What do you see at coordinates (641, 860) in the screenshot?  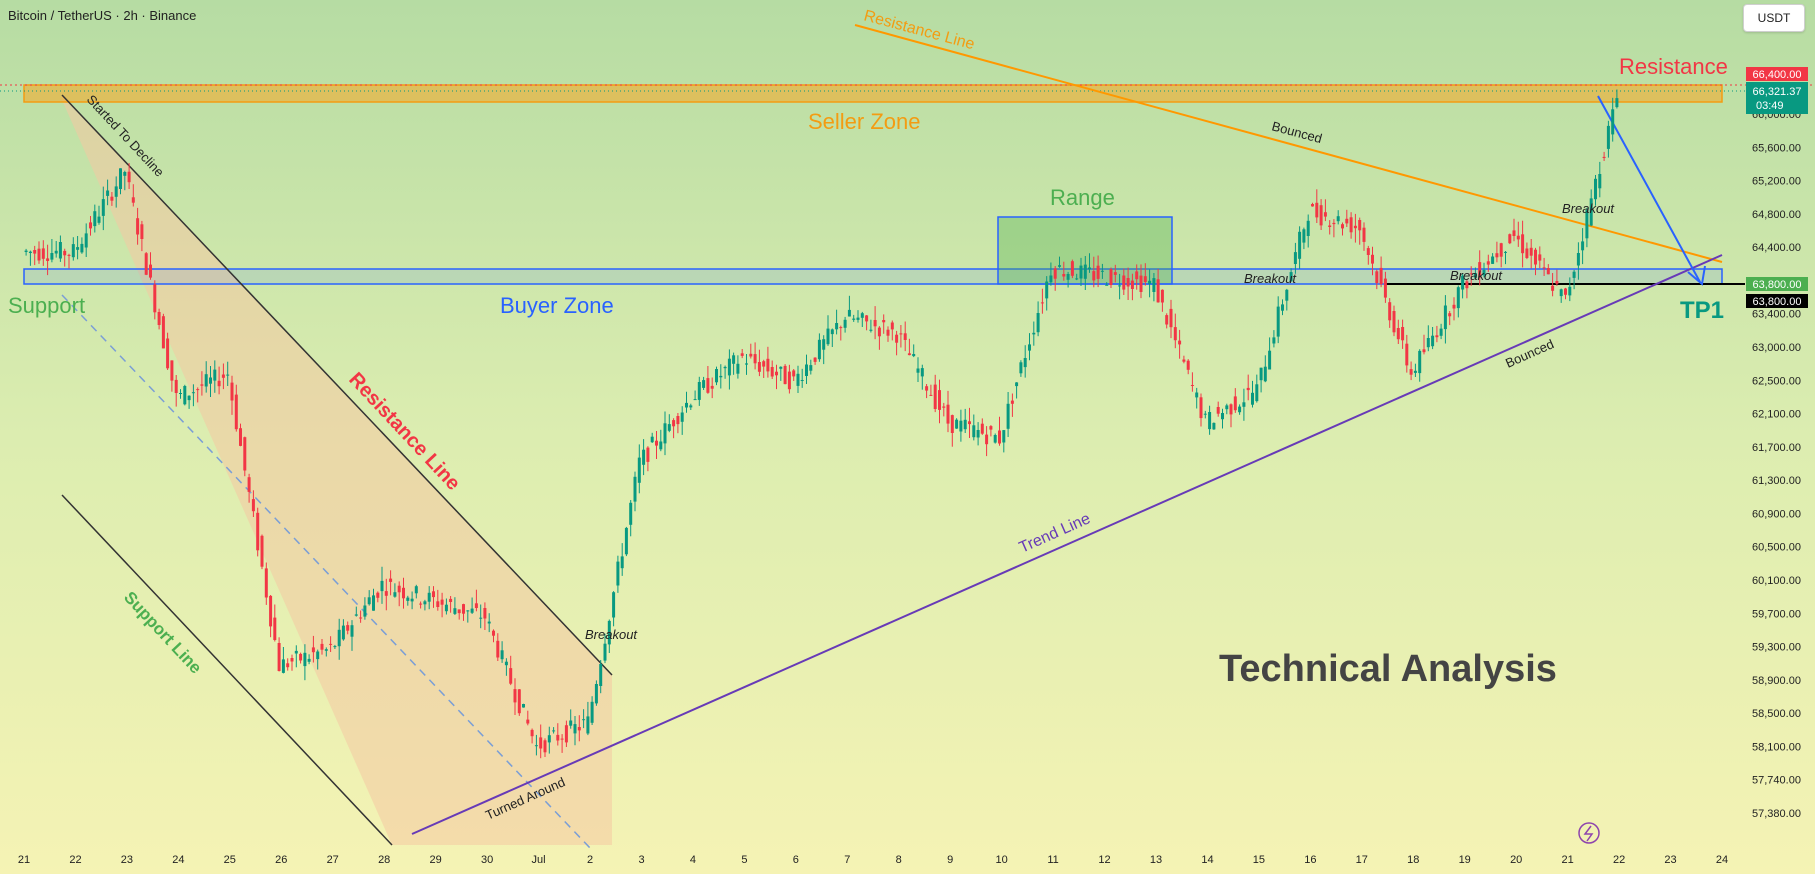 I see `time-tick-label: 3` at bounding box center [641, 860].